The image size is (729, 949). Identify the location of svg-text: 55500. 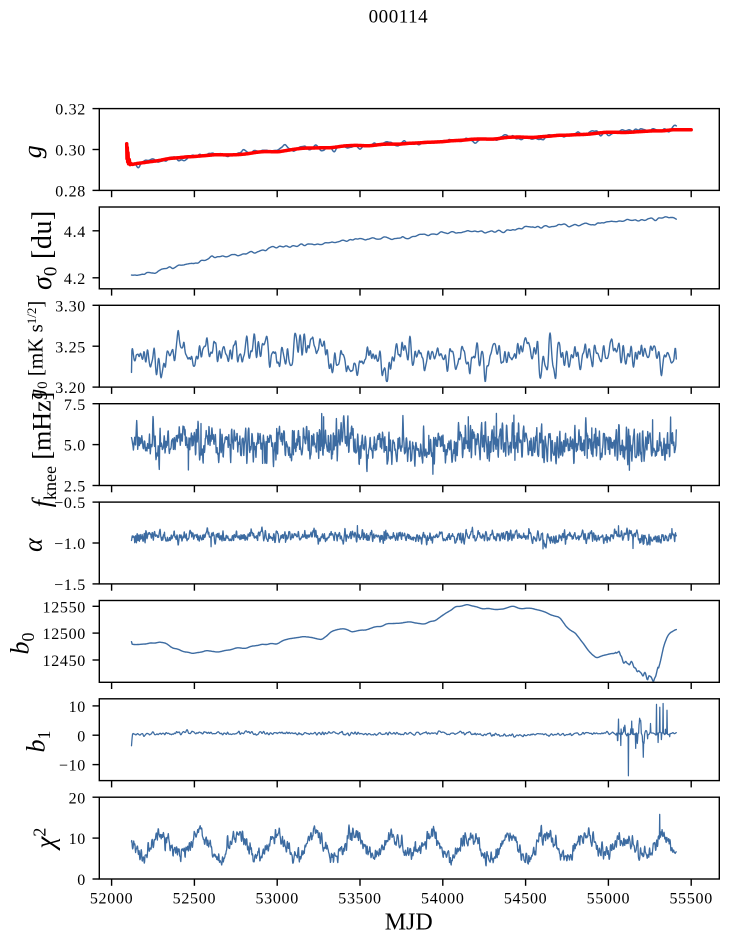
(691, 899).